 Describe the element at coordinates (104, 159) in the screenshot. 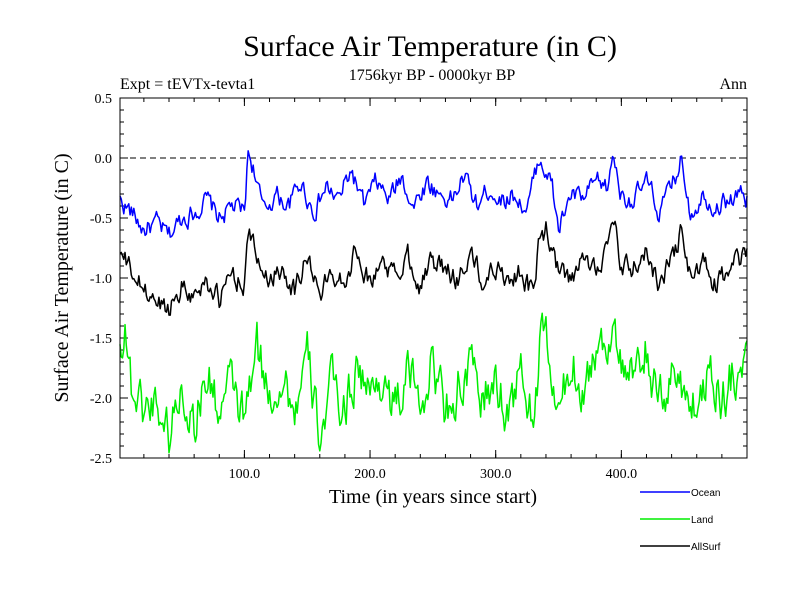

I see `y-tick-label: 0.0` at that location.